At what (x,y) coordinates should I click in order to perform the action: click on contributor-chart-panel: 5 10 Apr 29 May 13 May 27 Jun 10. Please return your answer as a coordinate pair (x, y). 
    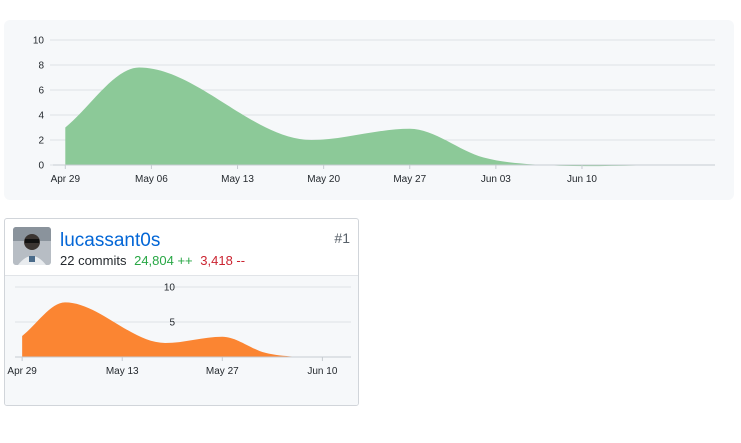
    Looking at the image, I should click on (181, 340).